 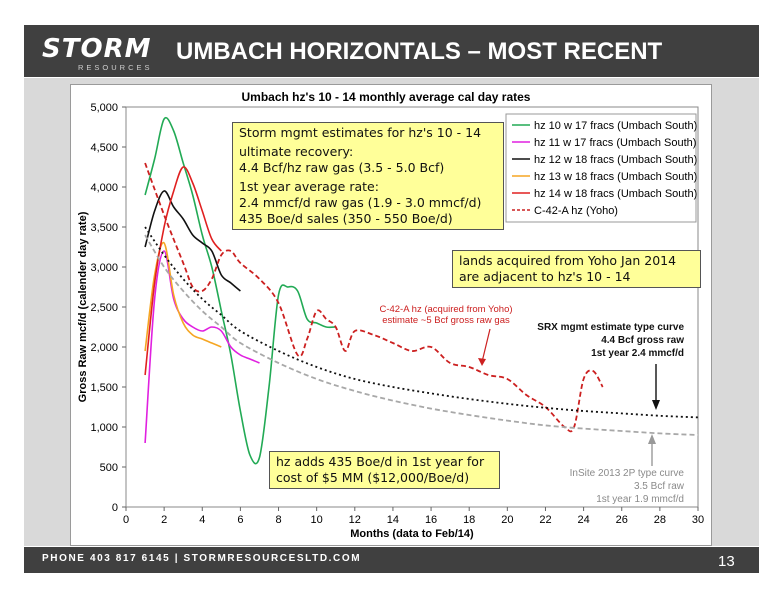 What do you see at coordinates (652, 439) in the screenshot?
I see `insite-arrow-head` at bounding box center [652, 439].